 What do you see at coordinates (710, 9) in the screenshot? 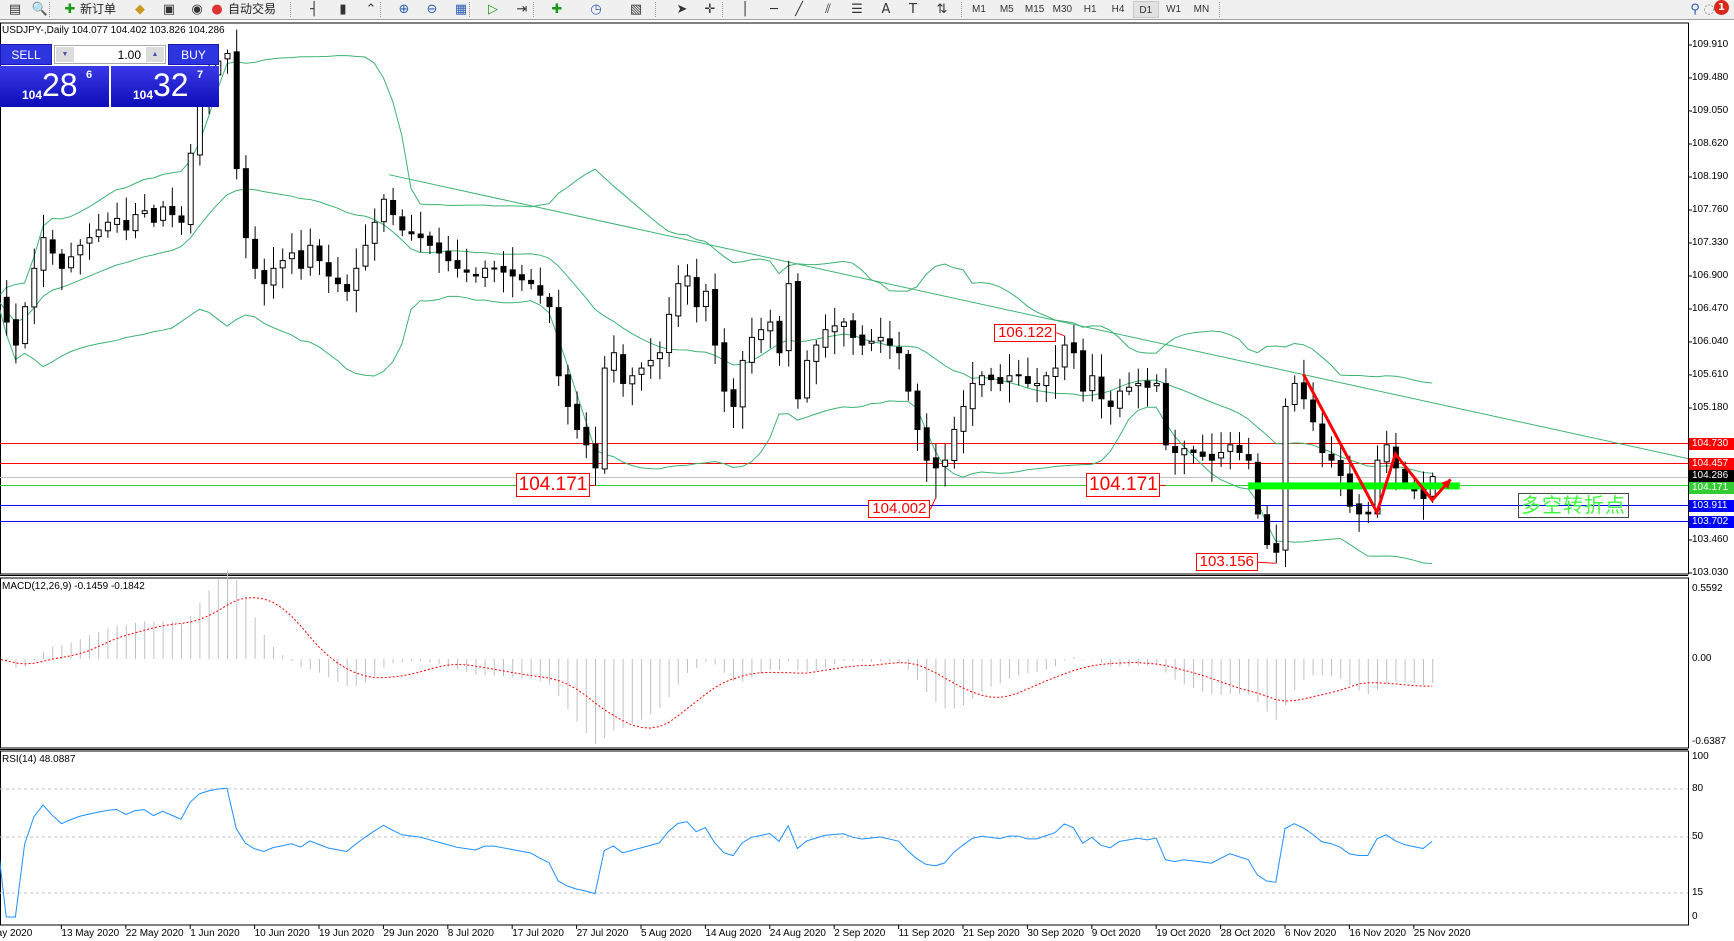
I see `crosshair-icon: ✛` at bounding box center [710, 9].